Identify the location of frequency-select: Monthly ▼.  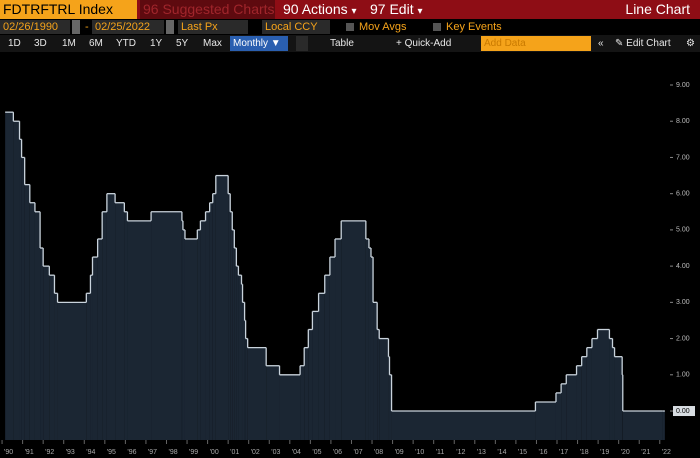
(259, 43).